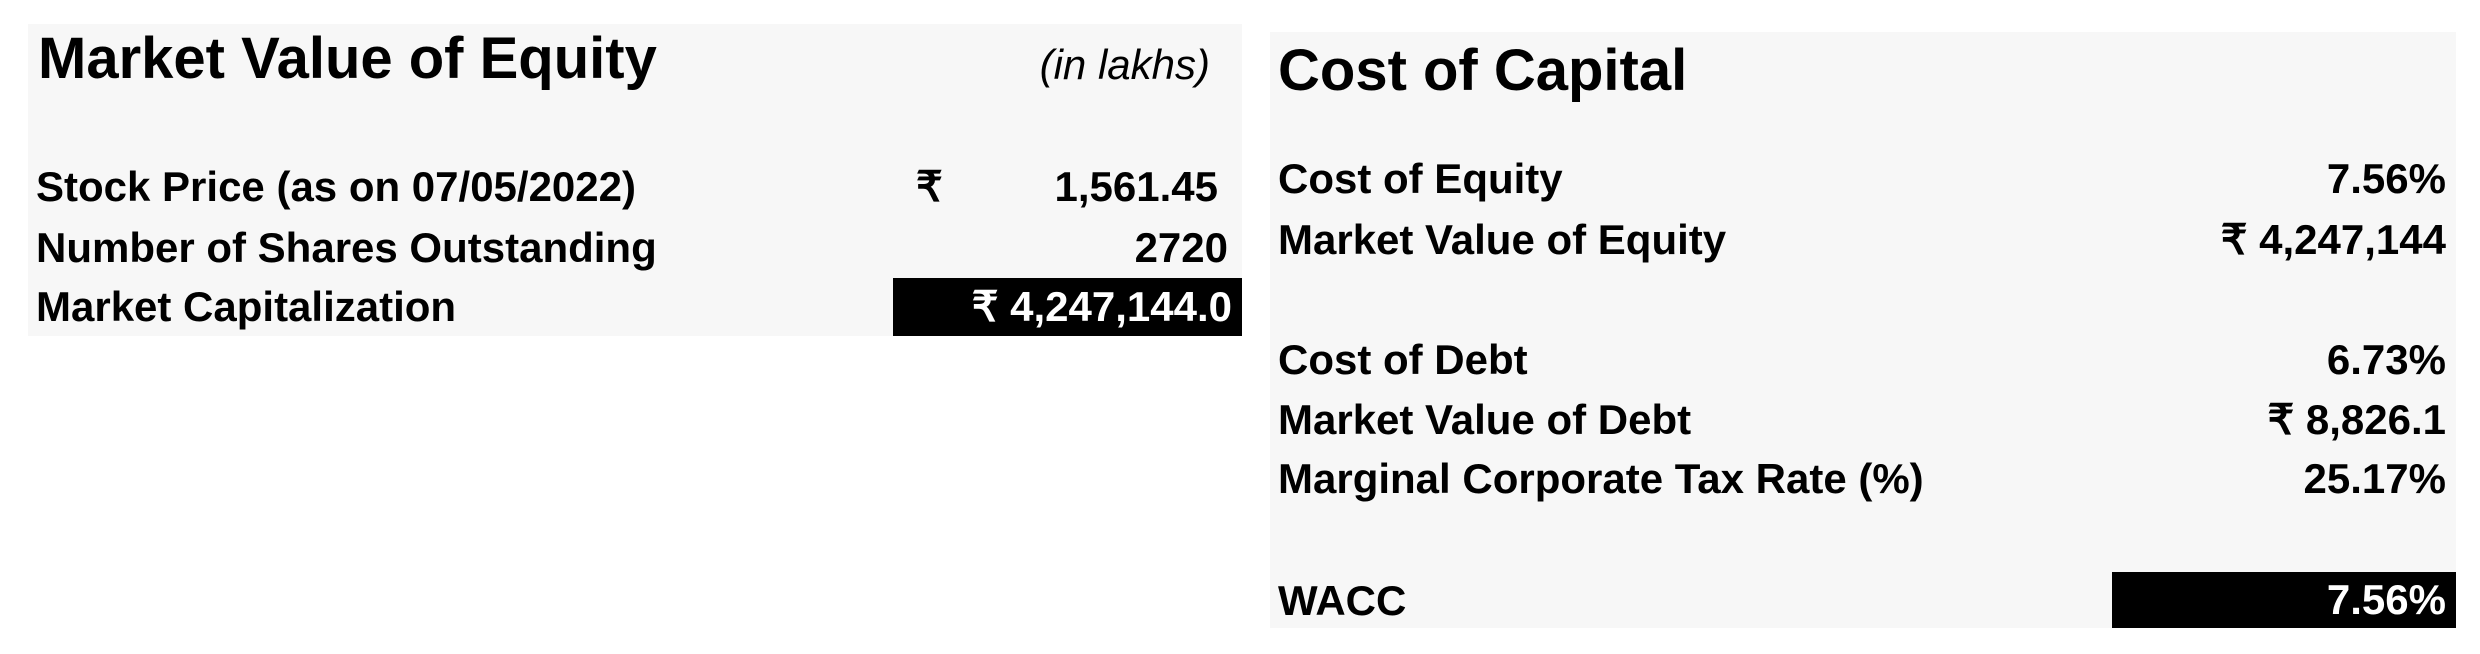  What do you see at coordinates (246, 306) in the screenshot?
I see `market-capitalization-label: Market Capitalization` at bounding box center [246, 306].